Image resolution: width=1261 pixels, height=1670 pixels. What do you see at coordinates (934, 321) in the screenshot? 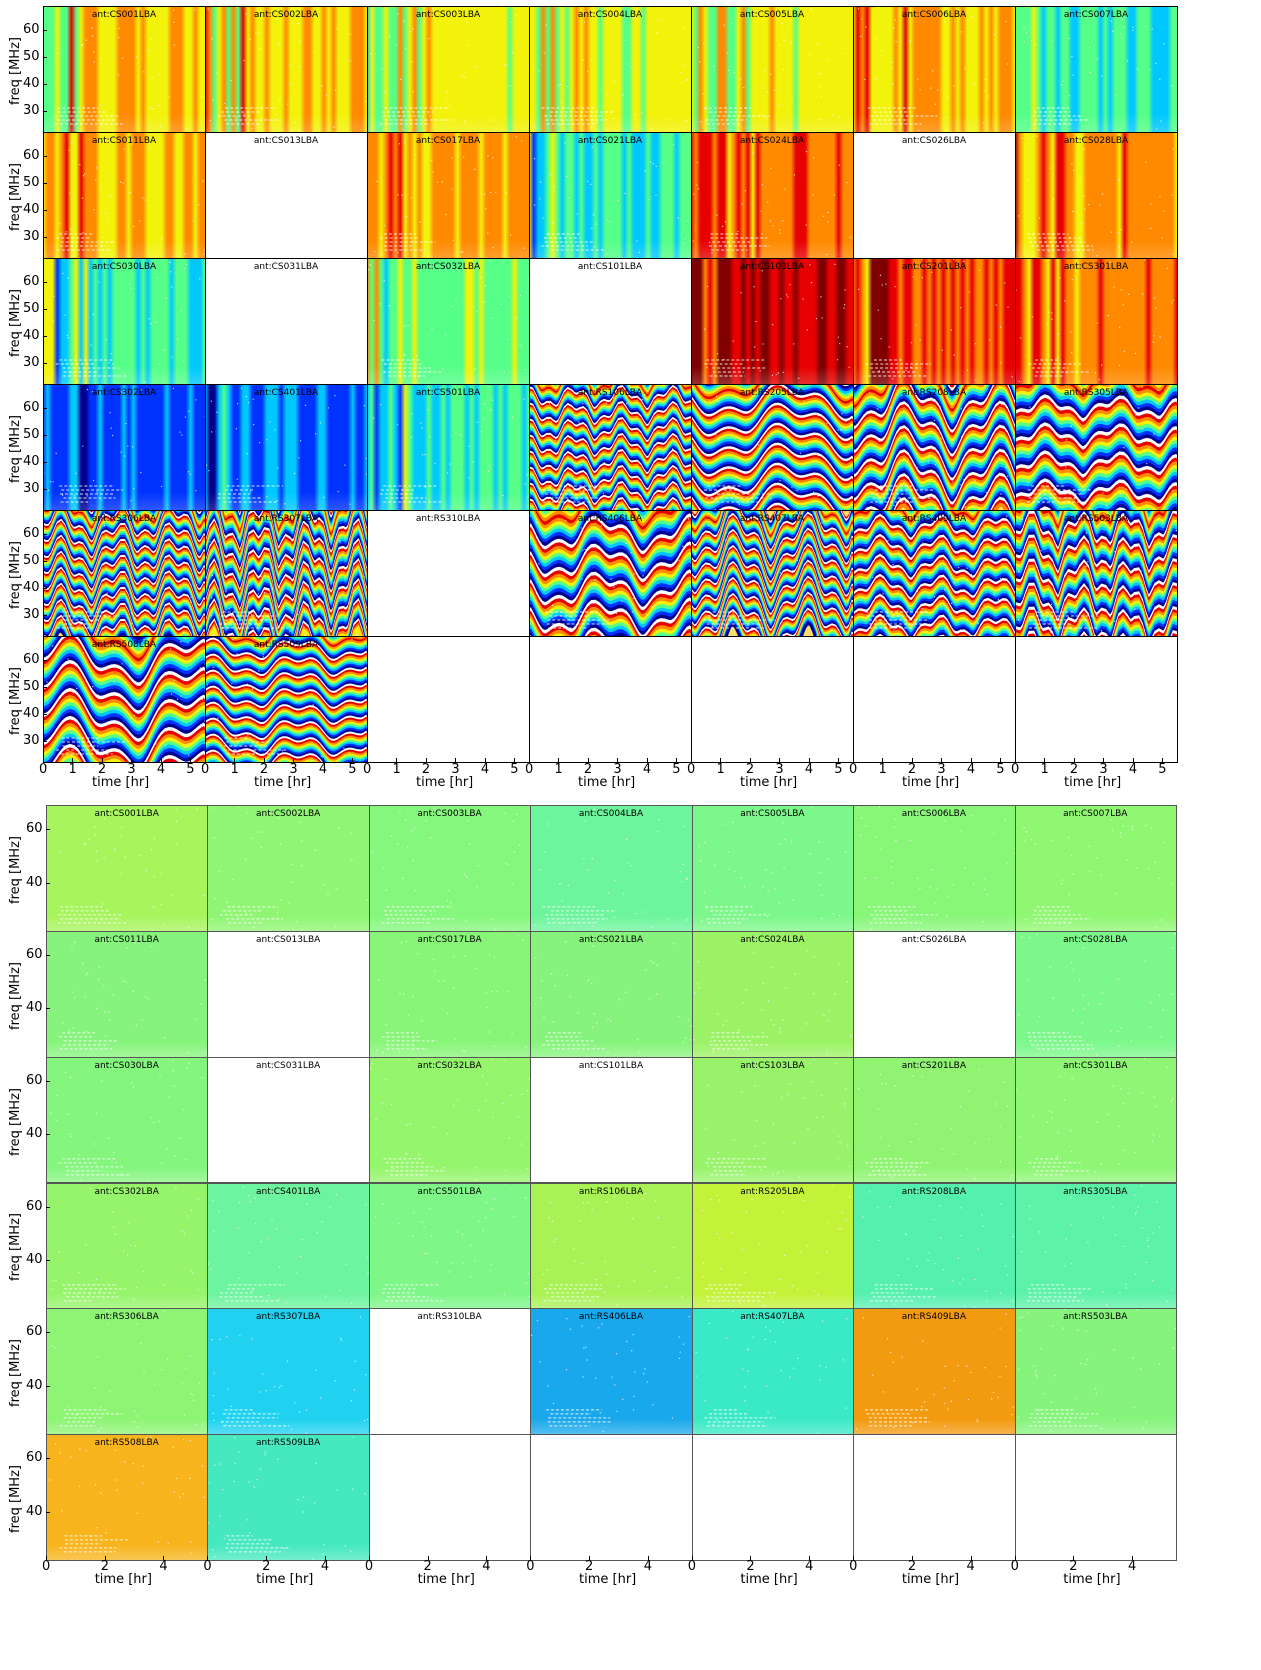
I see `spectrogram-panel: ant:CS201LBA` at bounding box center [934, 321].